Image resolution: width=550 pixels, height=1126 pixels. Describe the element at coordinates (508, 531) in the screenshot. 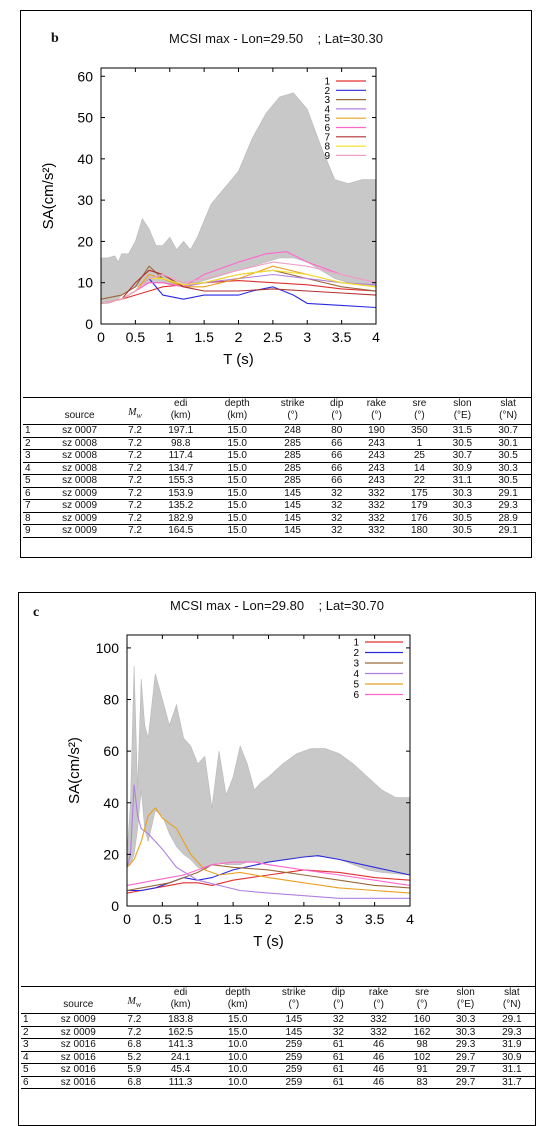

I see `table-cell: 29.1` at that location.